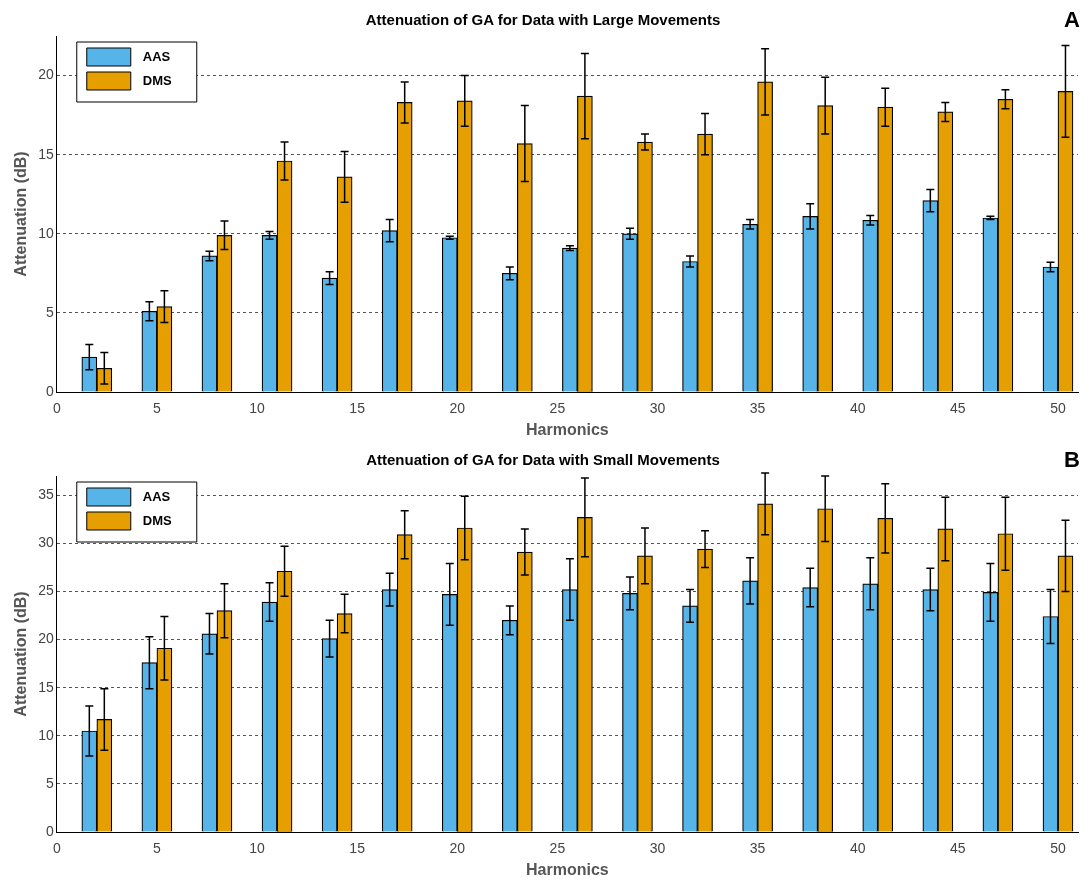 The height and width of the screenshot is (887, 1092). Describe the element at coordinates (46, 590) in the screenshot. I see `y-tick-label: 25` at that location.